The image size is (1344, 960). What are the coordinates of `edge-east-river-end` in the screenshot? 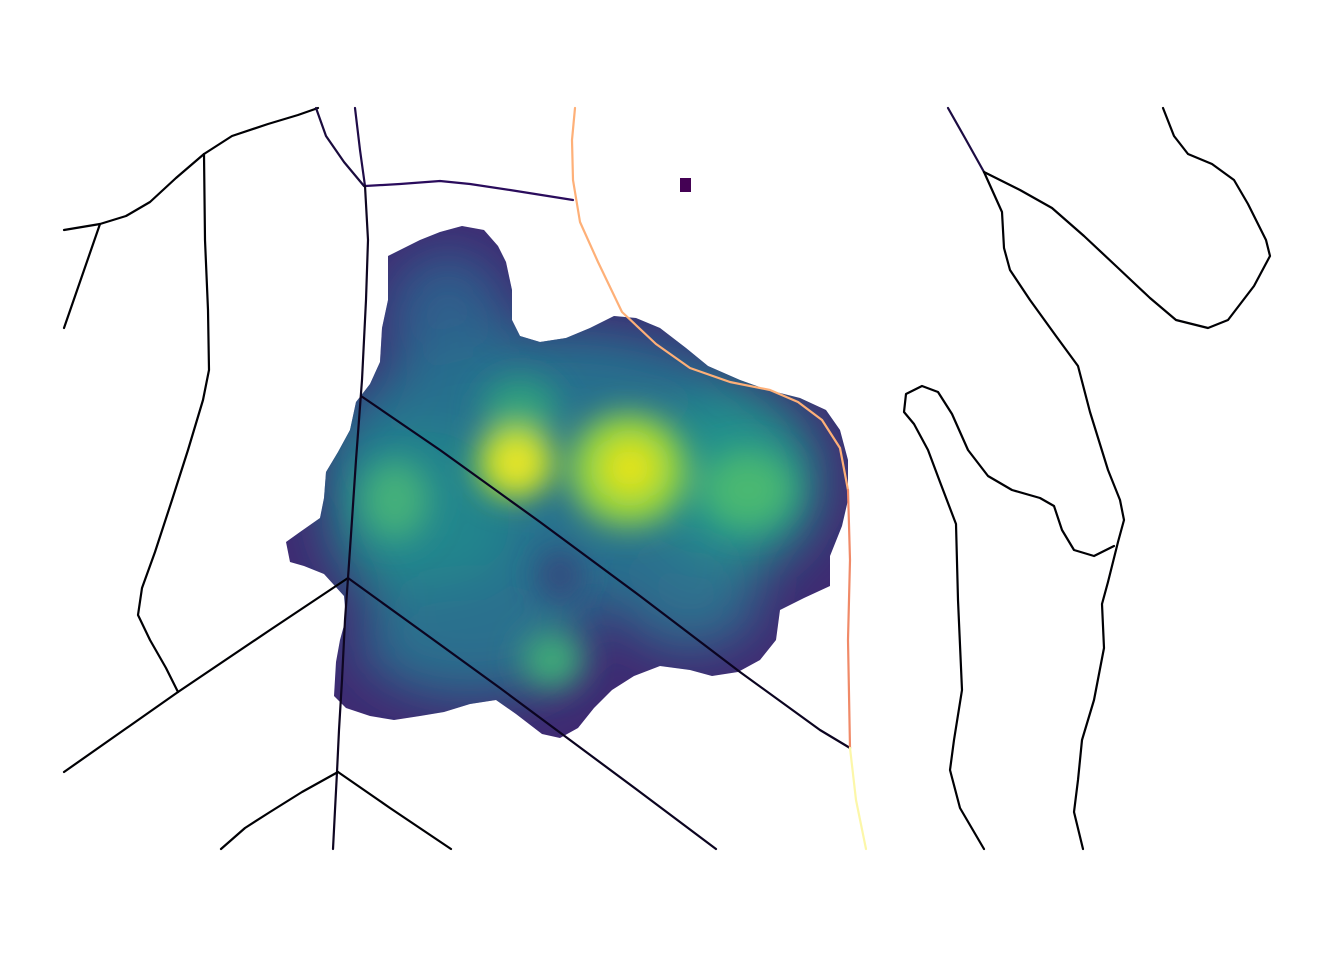 It's located at (858, 798).